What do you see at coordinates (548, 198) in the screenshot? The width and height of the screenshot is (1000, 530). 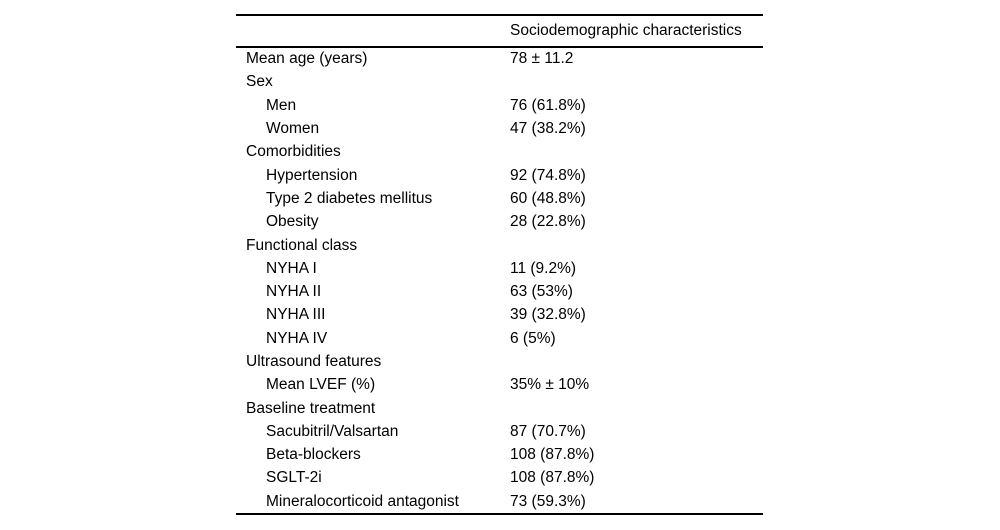 I see `row-value: 60 (48.8%)` at bounding box center [548, 198].